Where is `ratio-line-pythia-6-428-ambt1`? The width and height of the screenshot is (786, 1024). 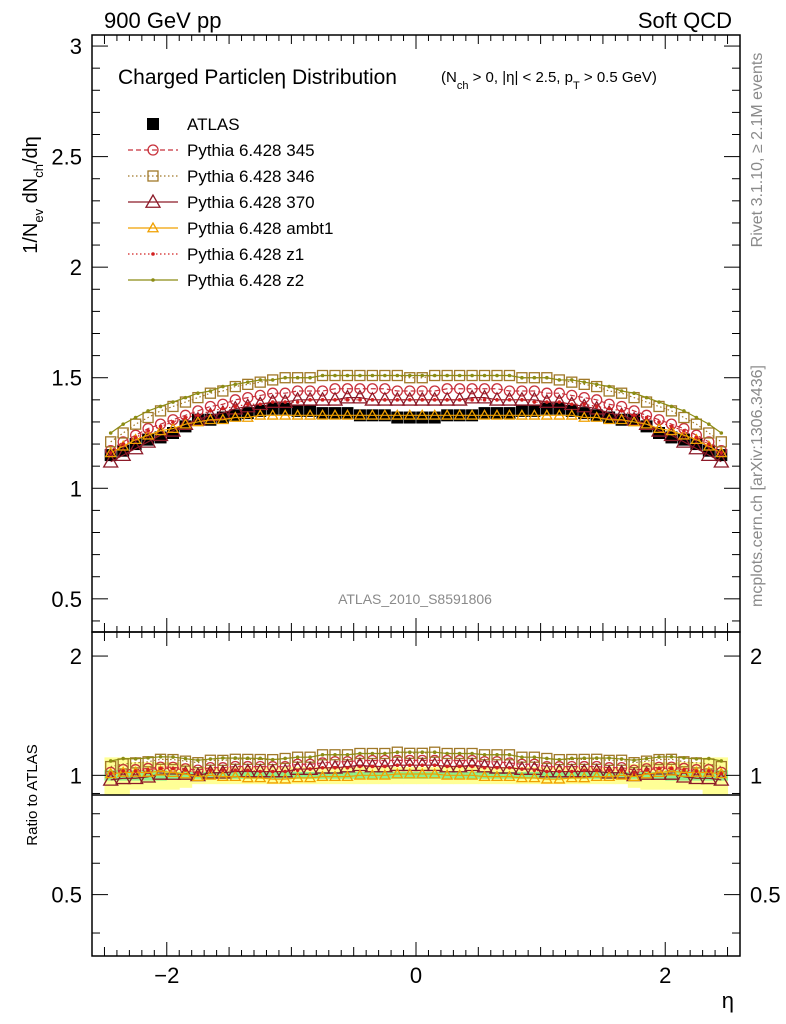 ratio-line-pythia-6-428-ambt1 is located at coordinates (416, 775).